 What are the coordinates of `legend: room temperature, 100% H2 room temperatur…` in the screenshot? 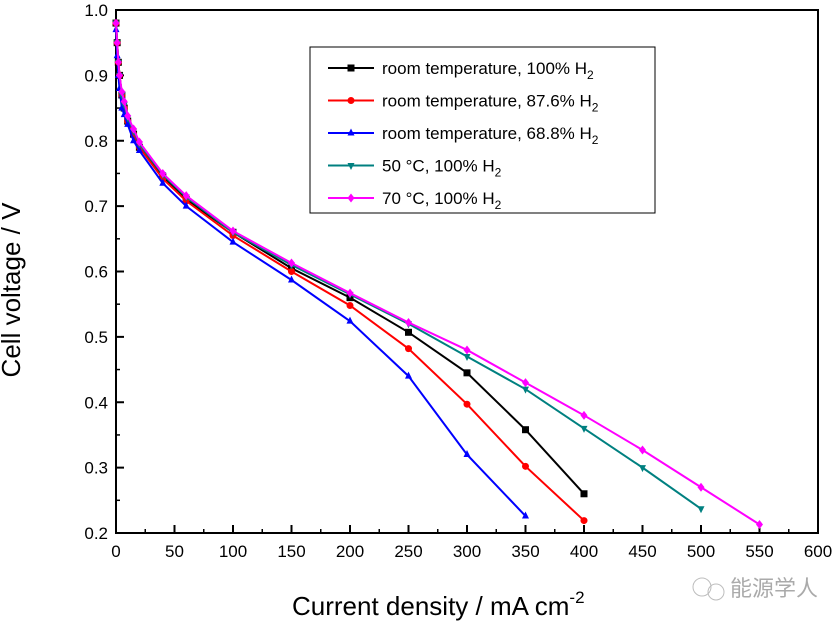 It's located at (482, 130).